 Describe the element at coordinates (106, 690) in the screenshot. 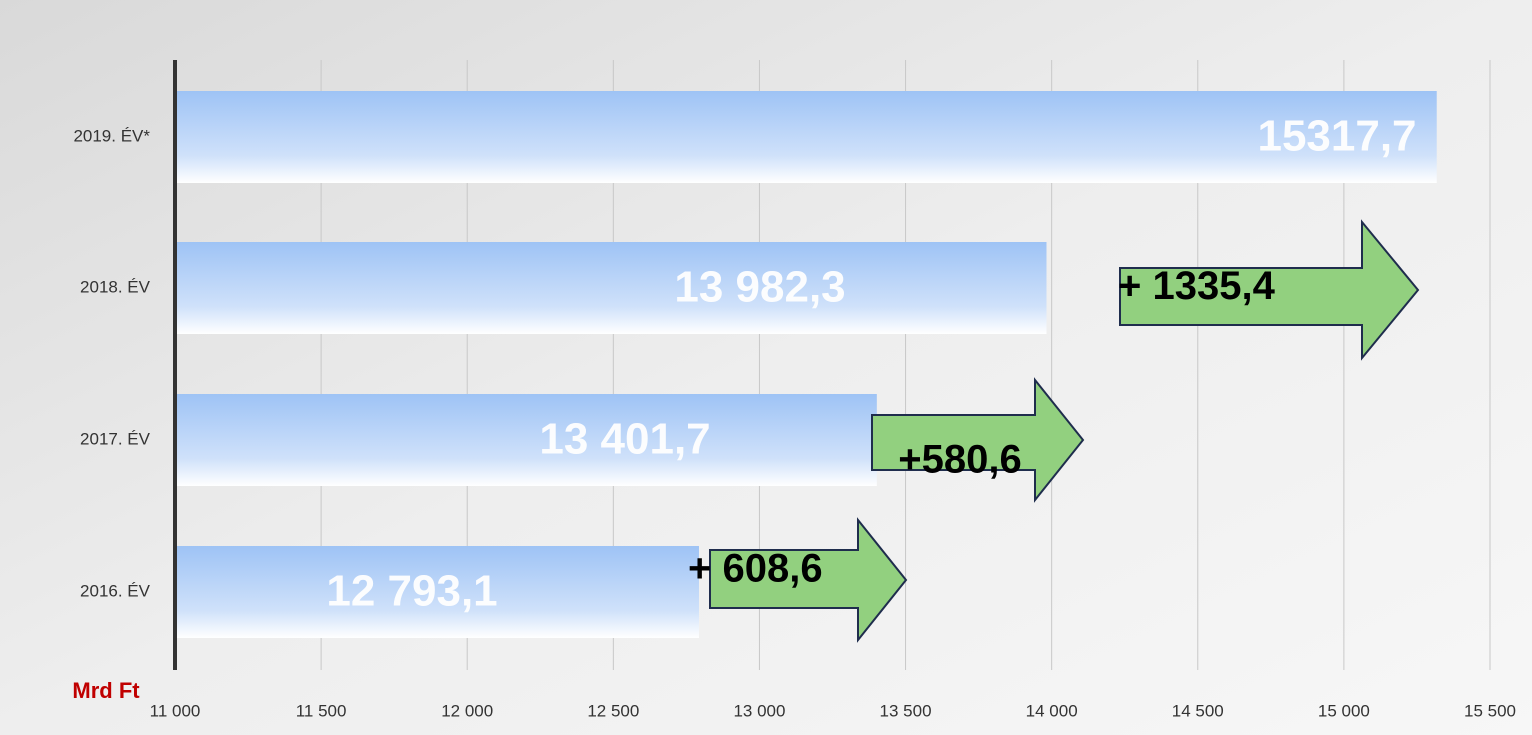

I see `x-axis-label: Mrd Ft` at that location.